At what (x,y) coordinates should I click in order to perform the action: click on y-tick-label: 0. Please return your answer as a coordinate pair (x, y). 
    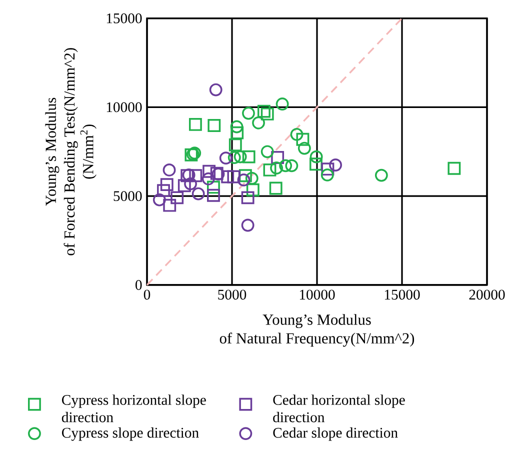
    Looking at the image, I should click on (139, 285).